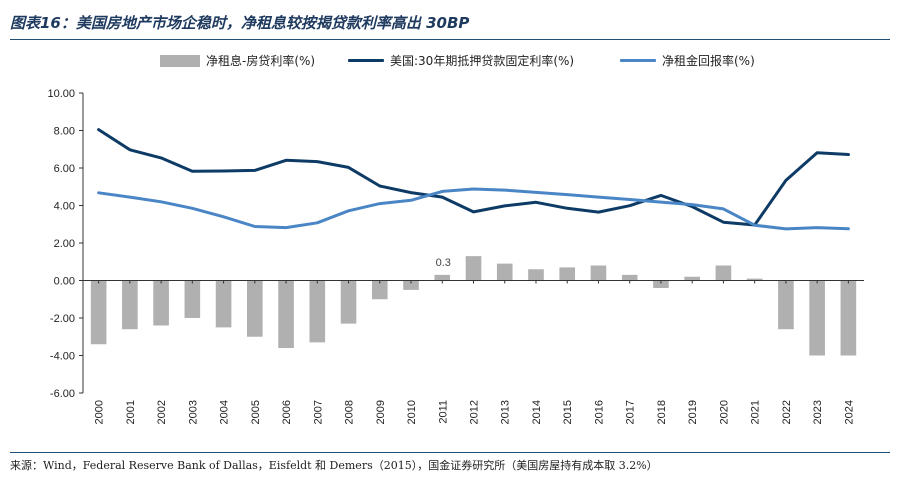 The image size is (904, 488). What do you see at coordinates (261, 61) in the screenshot?
I see `legend-label-spread: 净租息-房贷利率(%)` at bounding box center [261, 61].